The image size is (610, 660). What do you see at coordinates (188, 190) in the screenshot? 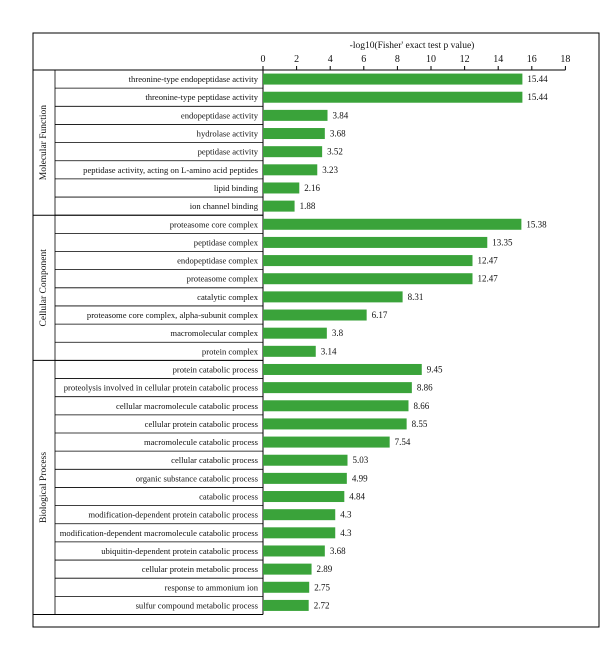
I see `bar-row: lipid binding 2.16` at bounding box center [188, 190].